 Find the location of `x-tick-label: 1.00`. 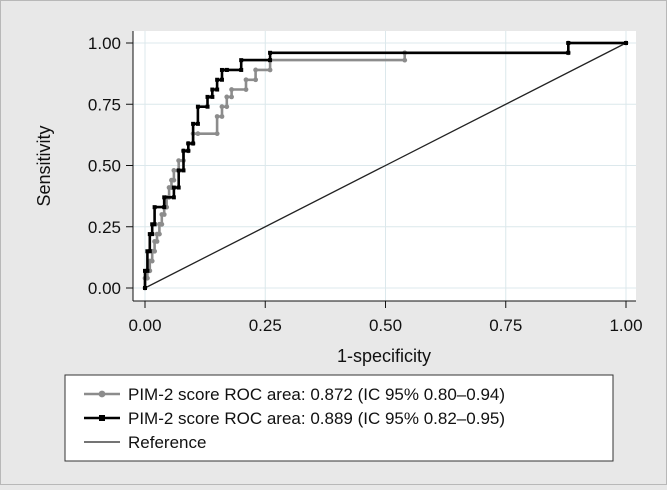

x-tick-label: 1.00 is located at coordinates (625, 325).